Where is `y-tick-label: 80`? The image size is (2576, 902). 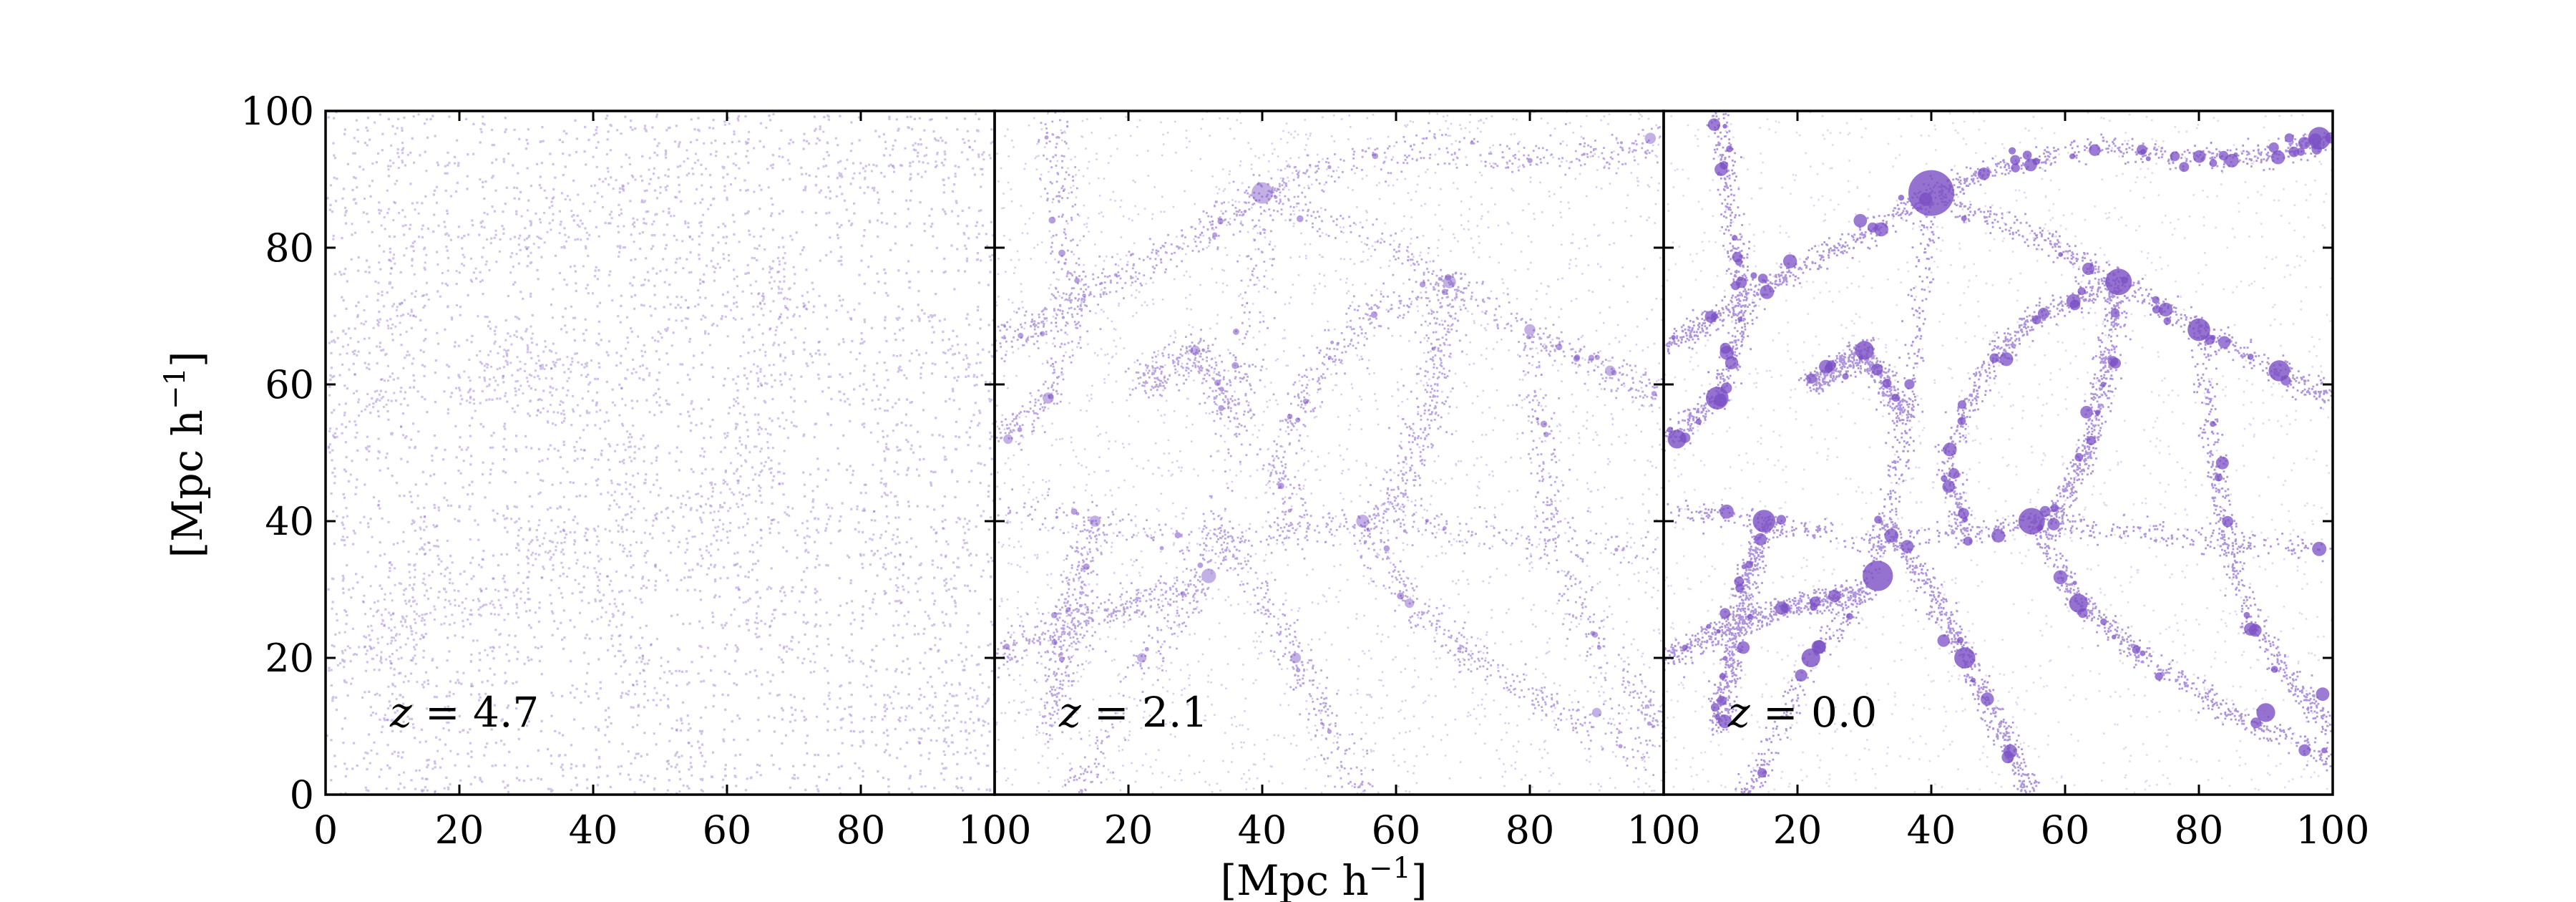
y-tick-label: 80 is located at coordinates (289, 248).